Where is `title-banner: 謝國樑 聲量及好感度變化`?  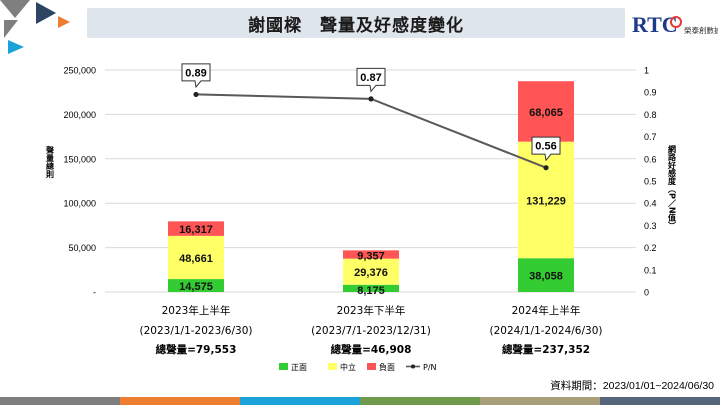 title-banner: 謝國樑 聲量及好感度變化 is located at coordinates (356, 23).